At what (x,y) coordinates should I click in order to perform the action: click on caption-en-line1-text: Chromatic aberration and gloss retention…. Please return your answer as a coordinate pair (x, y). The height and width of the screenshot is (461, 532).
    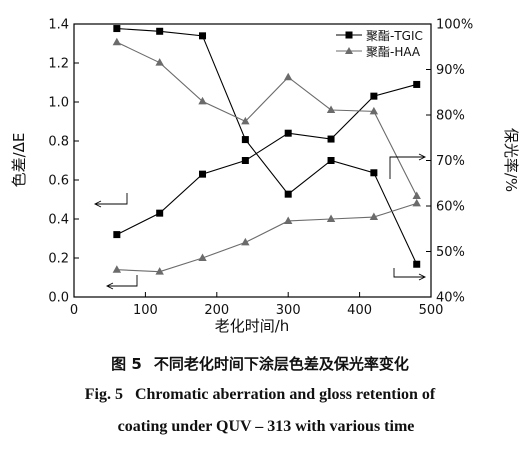
    Looking at the image, I should click on (285, 394).